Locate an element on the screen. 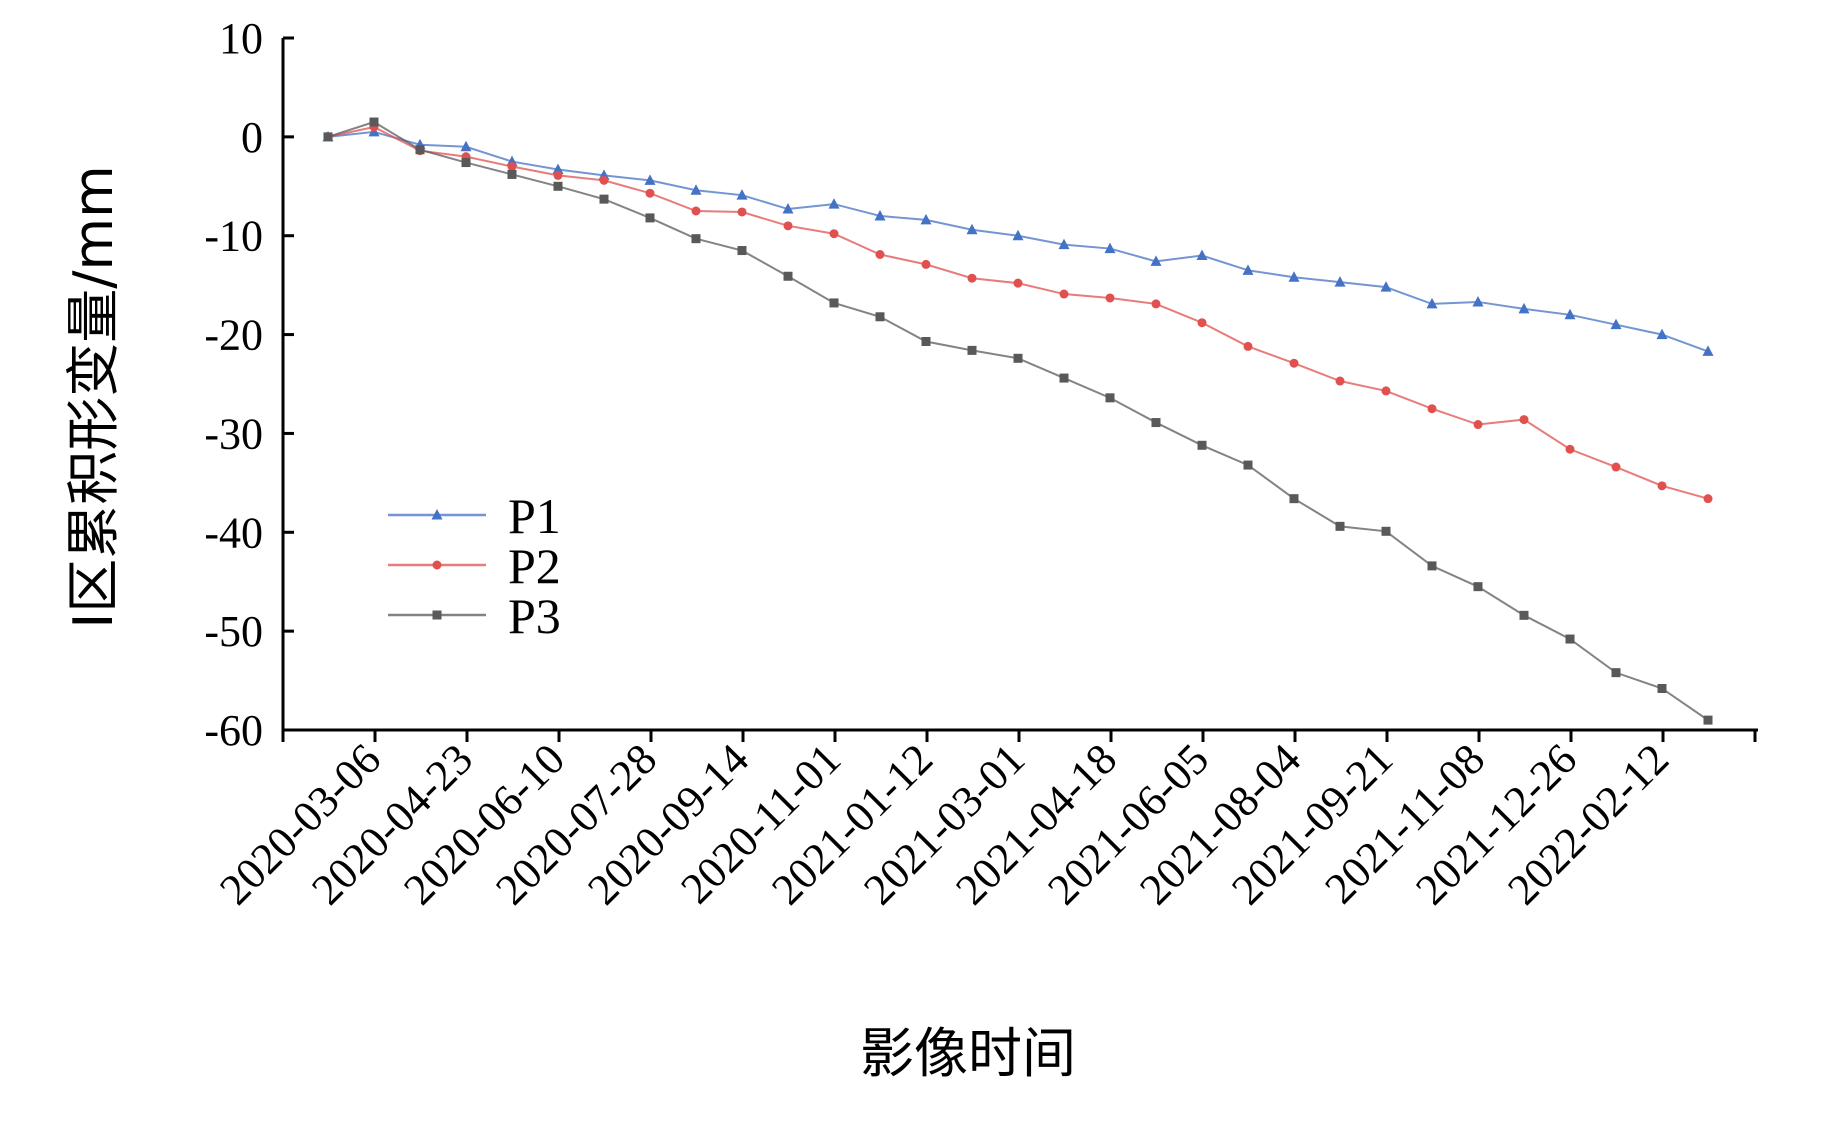 The image size is (1843, 1131). y-tick-label: -40 is located at coordinates (233, 532).